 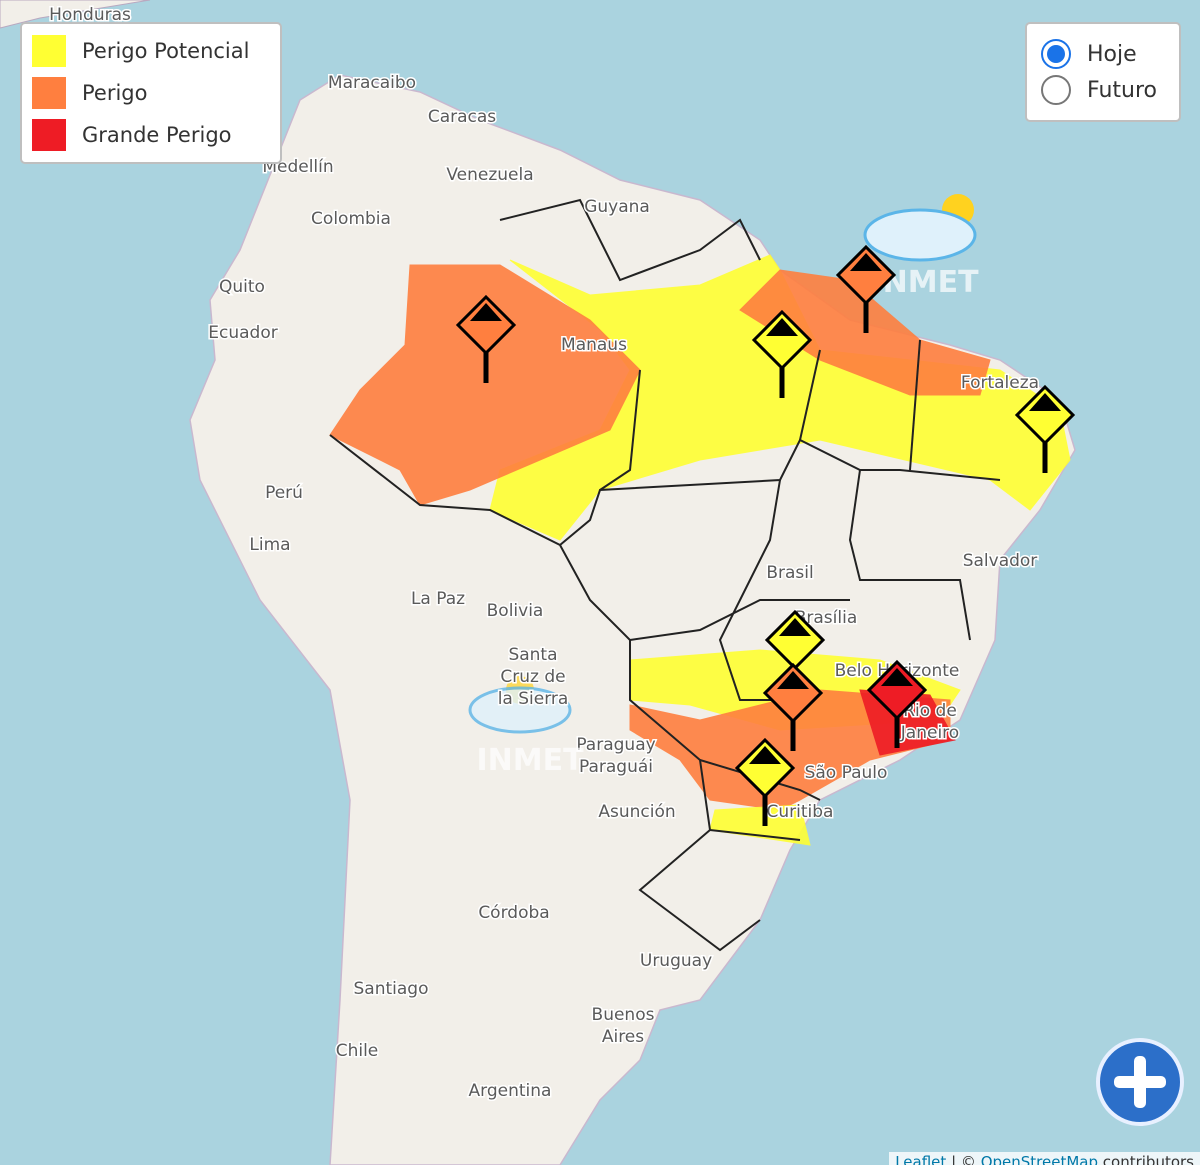 I want to click on place-label: Fortaleza, so click(x=1000, y=383).